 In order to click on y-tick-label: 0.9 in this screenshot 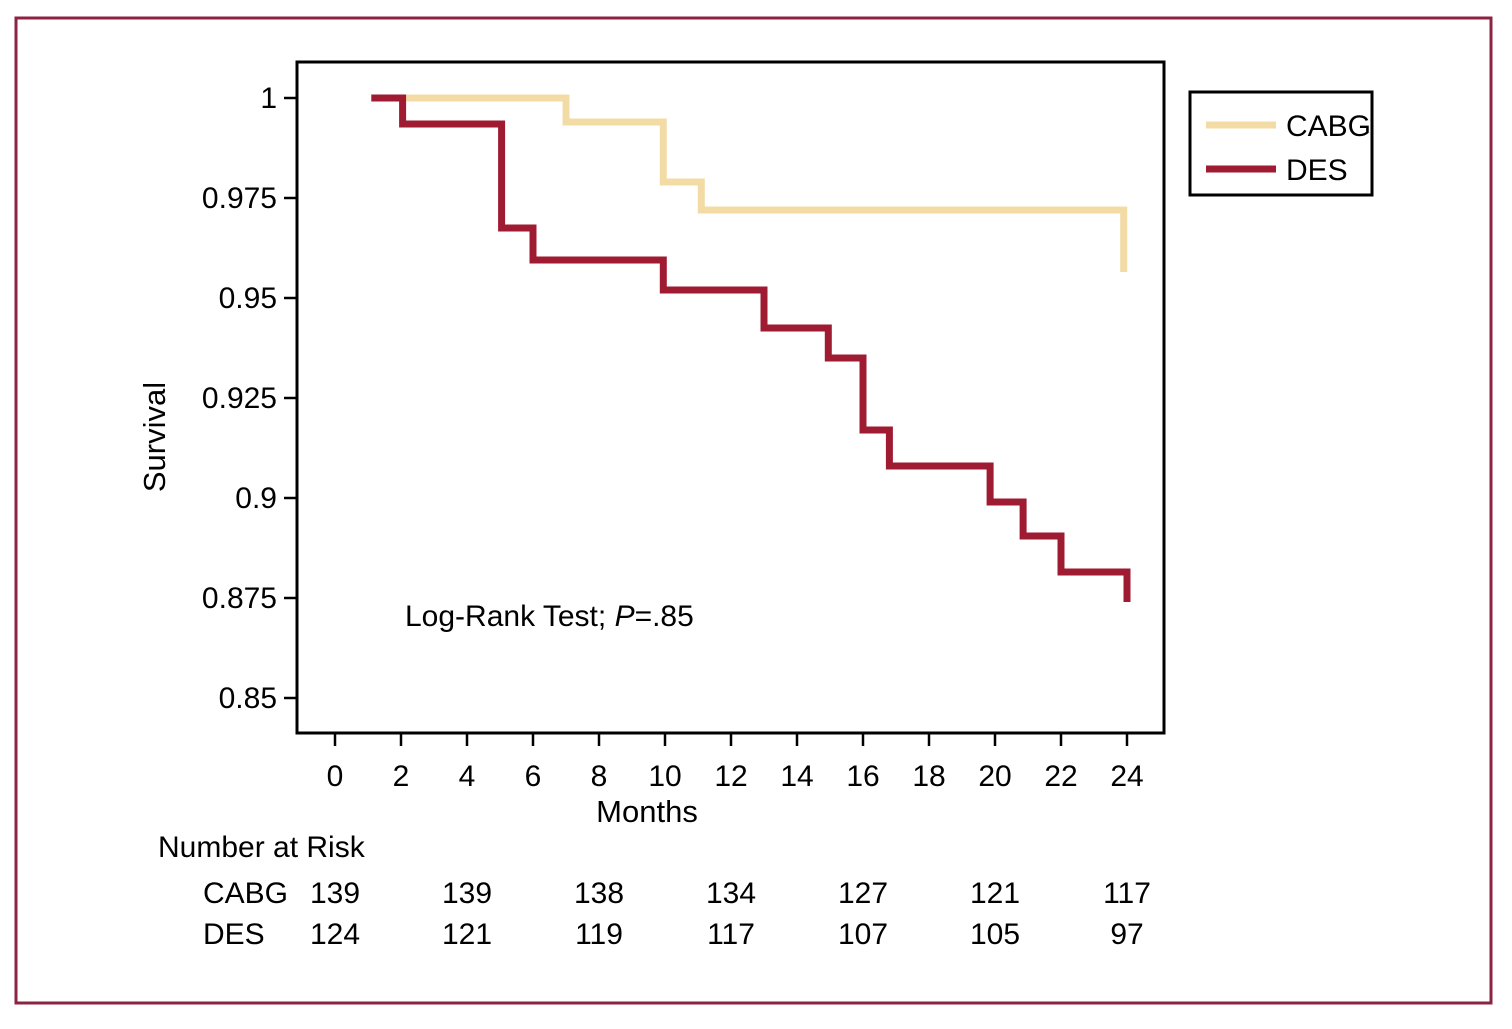, I will do `click(256, 498)`.